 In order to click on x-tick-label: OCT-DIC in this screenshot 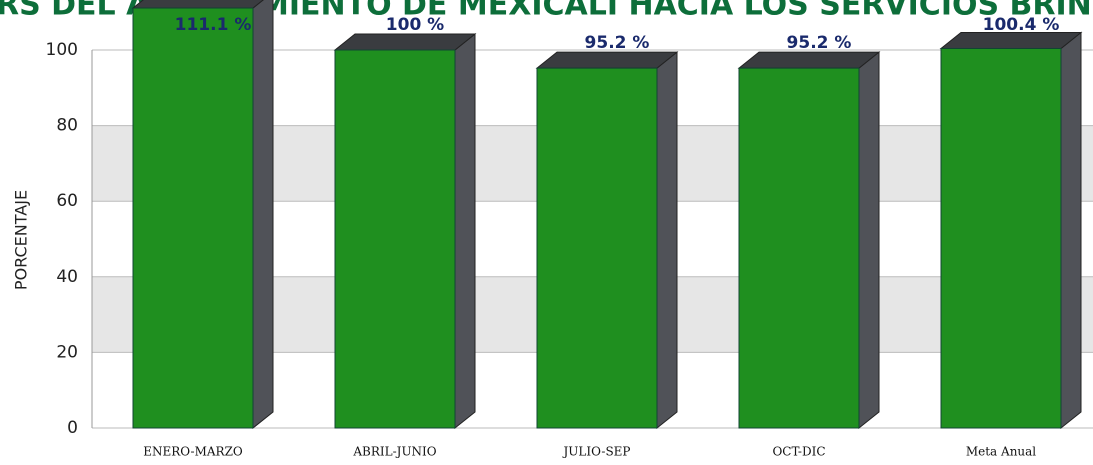, I will do `click(798, 452)`.